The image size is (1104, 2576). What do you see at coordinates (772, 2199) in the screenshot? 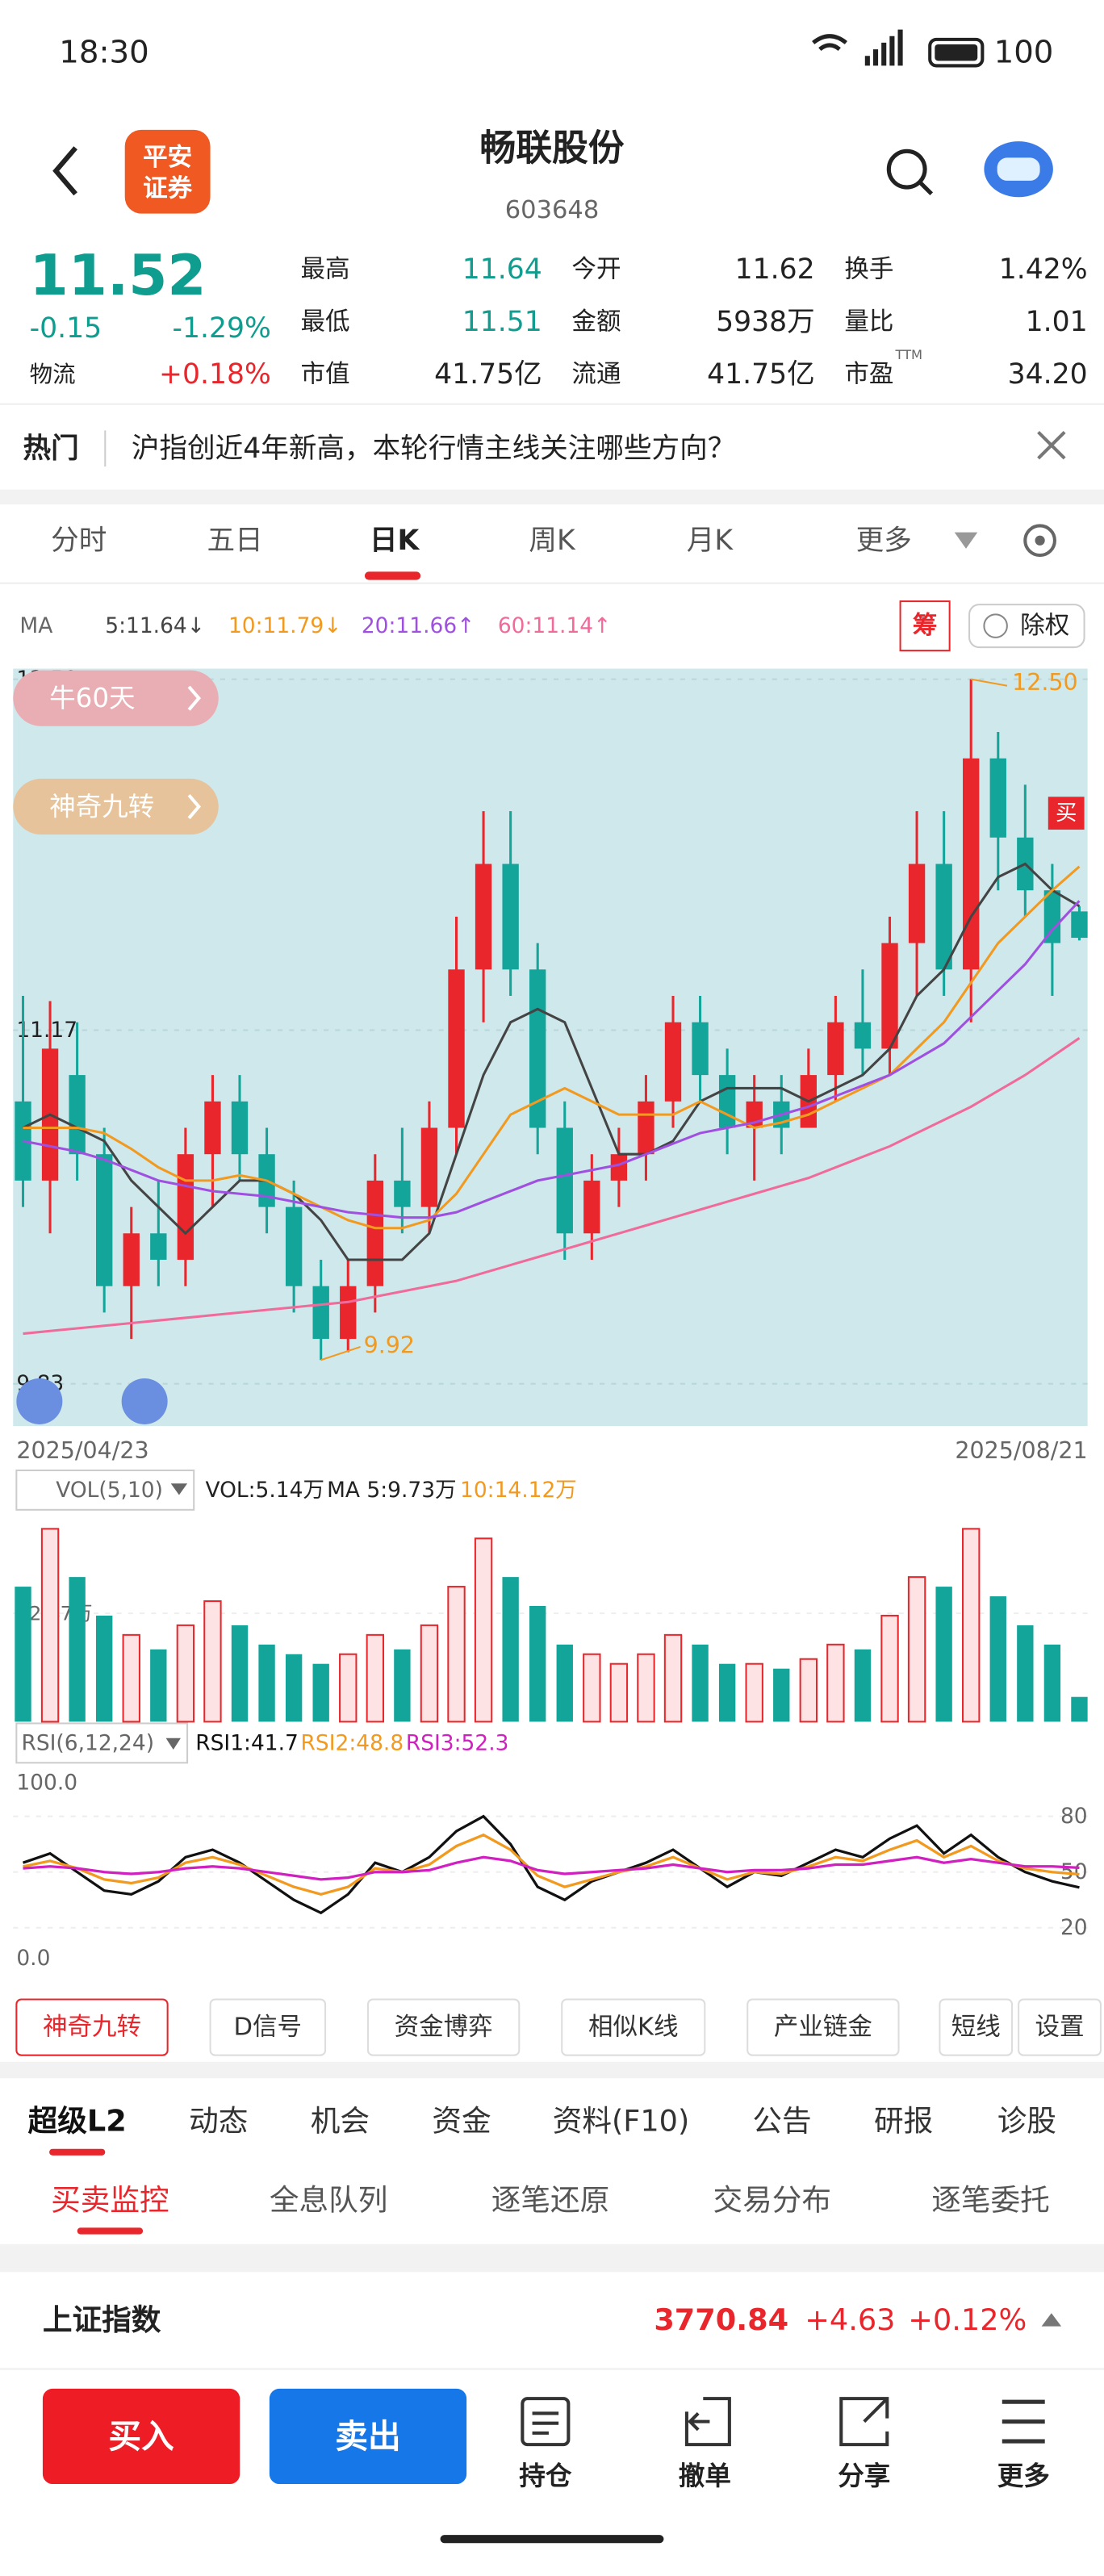
I see `sub-tab: 交易分布` at bounding box center [772, 2199].